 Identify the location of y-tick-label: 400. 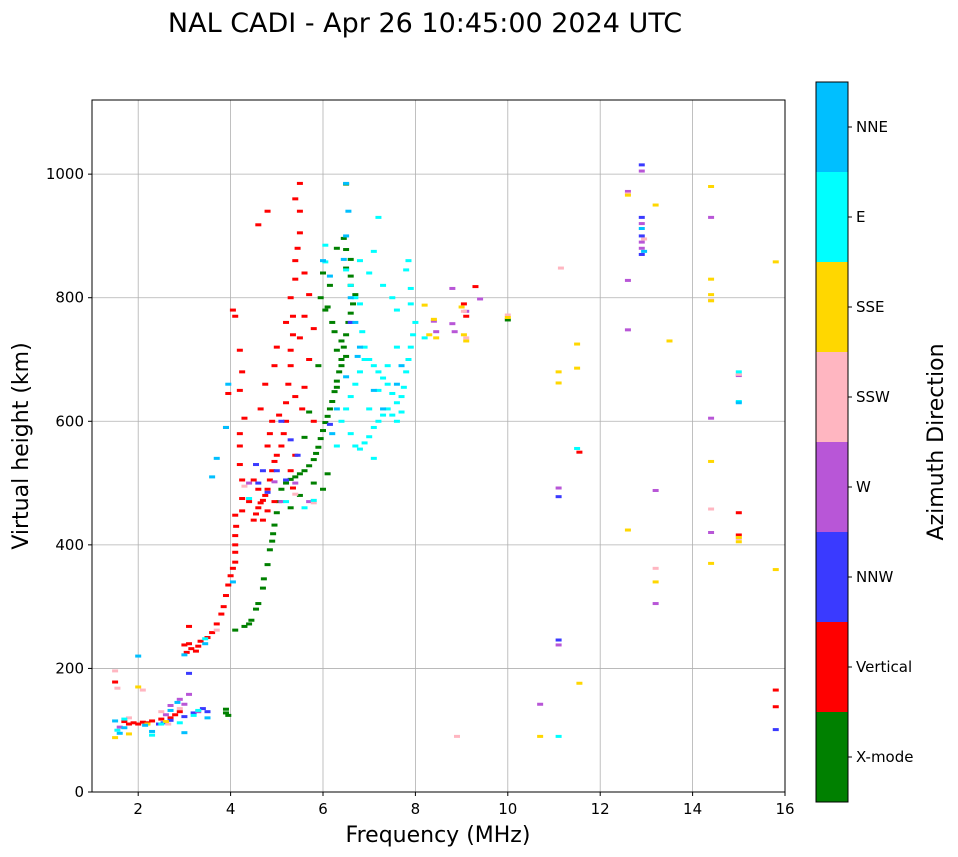
(69, 545).